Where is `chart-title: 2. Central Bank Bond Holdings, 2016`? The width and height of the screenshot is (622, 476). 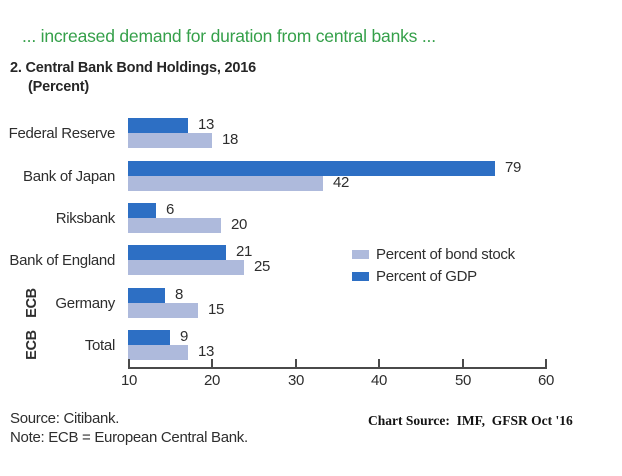 chart-title: 2. Central Bank Bond Holdings, 2016 is located at coordinates (133, 68).